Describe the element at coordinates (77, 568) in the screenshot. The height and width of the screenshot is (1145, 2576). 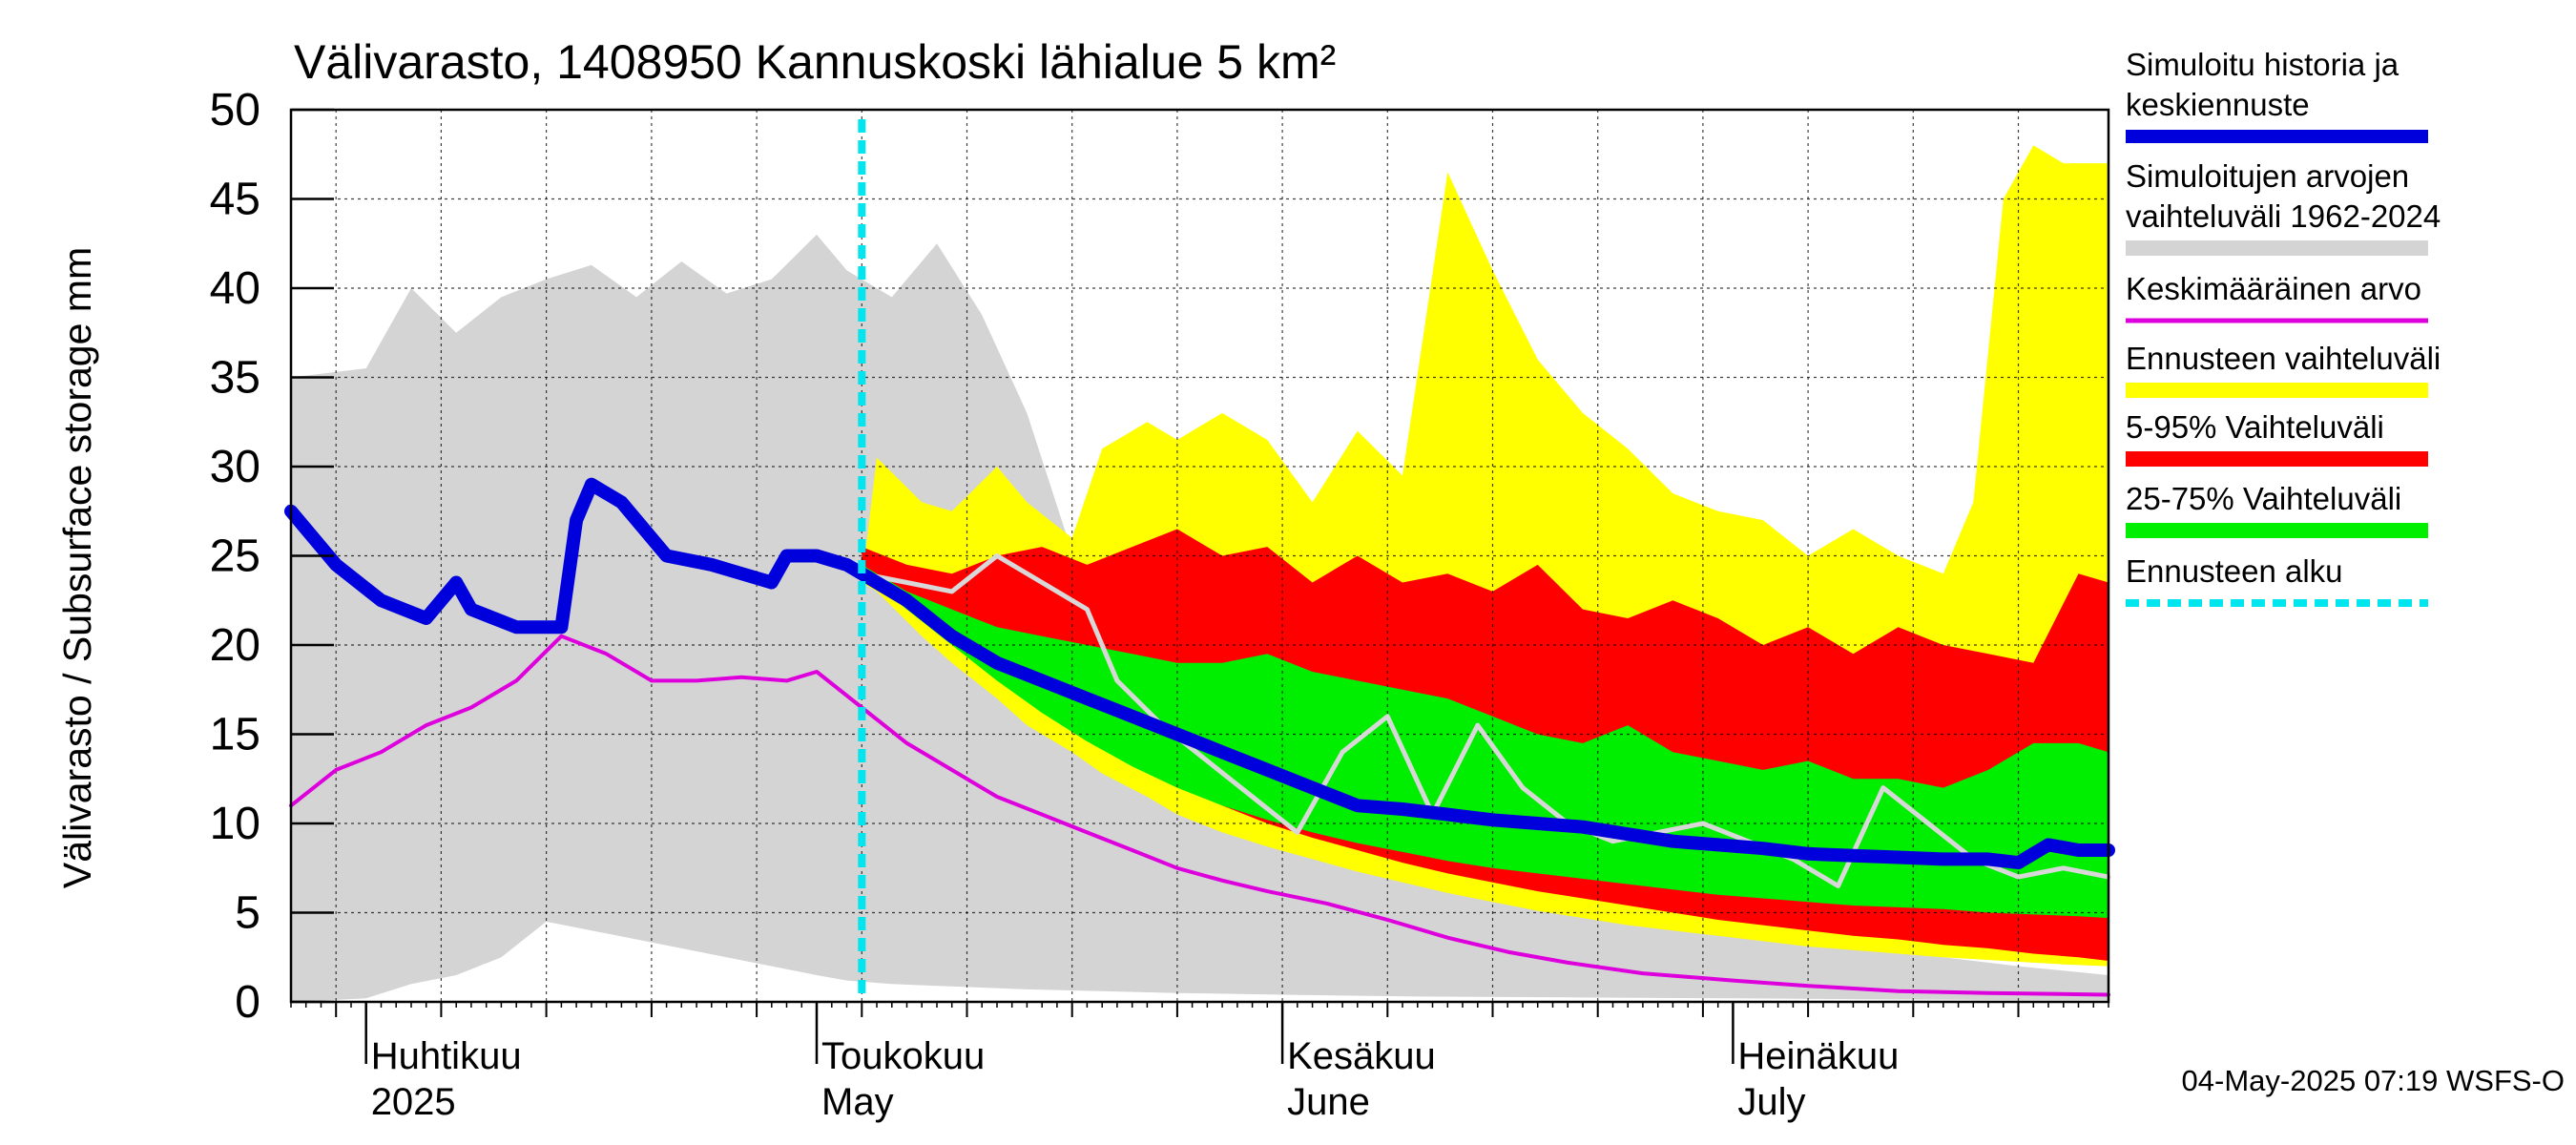
I see `y-axis-label: Välivarasto / Subsurface storage mm` at that location.